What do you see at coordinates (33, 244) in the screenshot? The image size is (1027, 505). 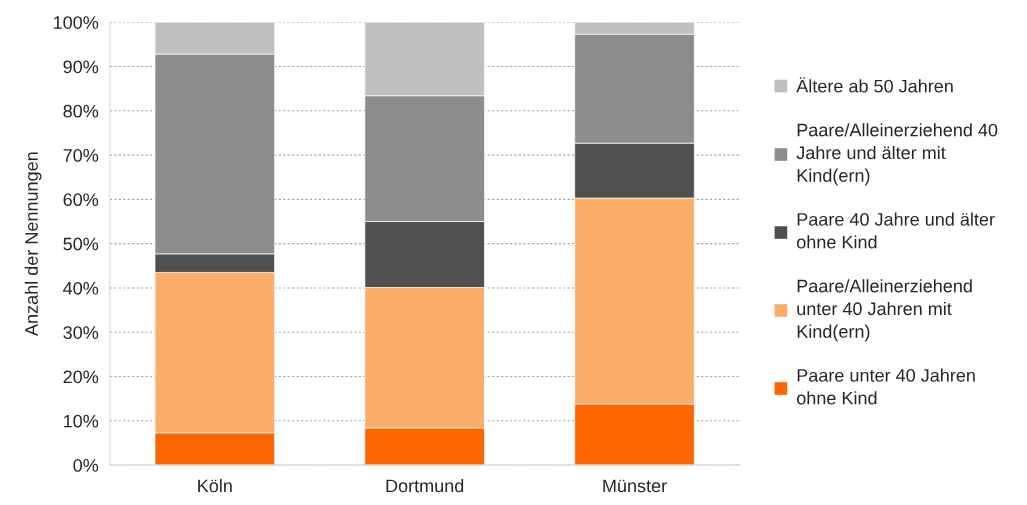 I see `y-axis-title: Anzahl der Nennungen` at bounding box center [33, 244].